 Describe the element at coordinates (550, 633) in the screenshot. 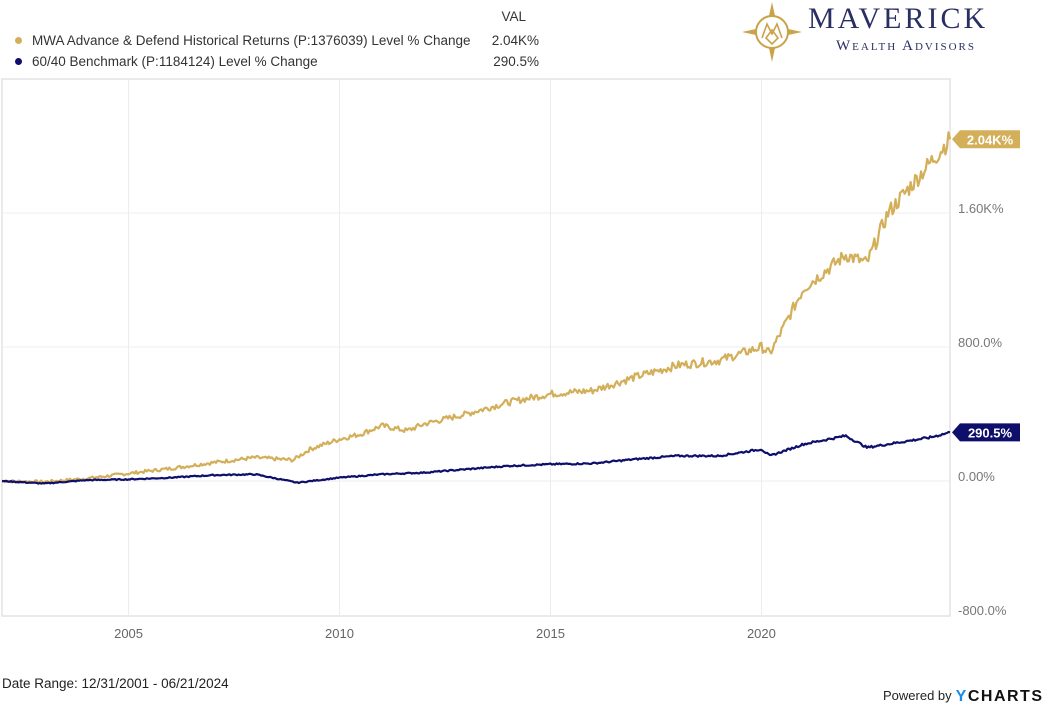

I see `x-tick-label: 2015` at that location.